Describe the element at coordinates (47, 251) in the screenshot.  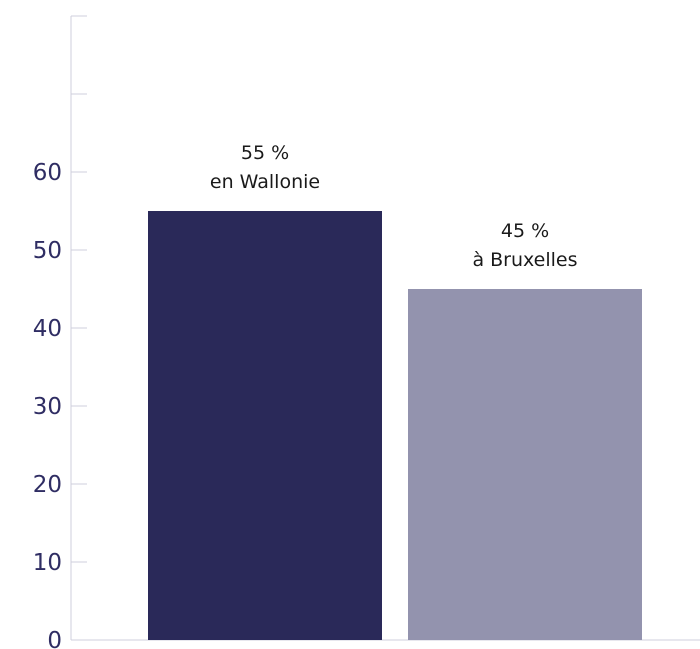
I see `y-tick-label: 50` at that location.